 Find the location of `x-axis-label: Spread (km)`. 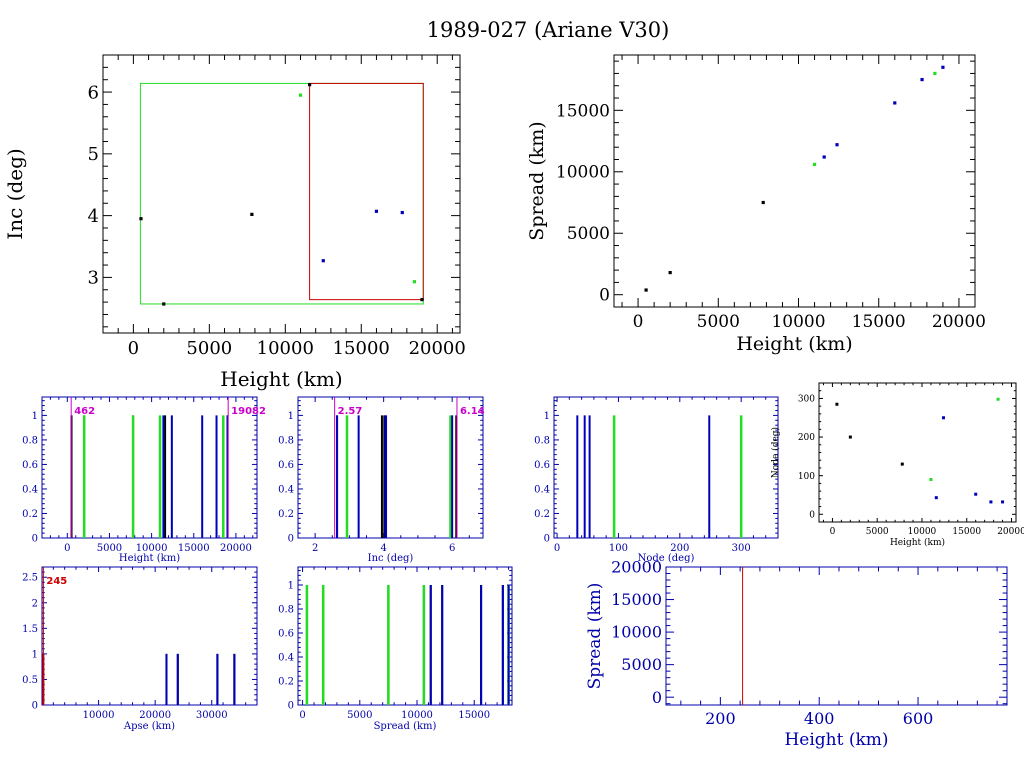

x-axis-label: Spread (km) is located at coordinates (405, 726).